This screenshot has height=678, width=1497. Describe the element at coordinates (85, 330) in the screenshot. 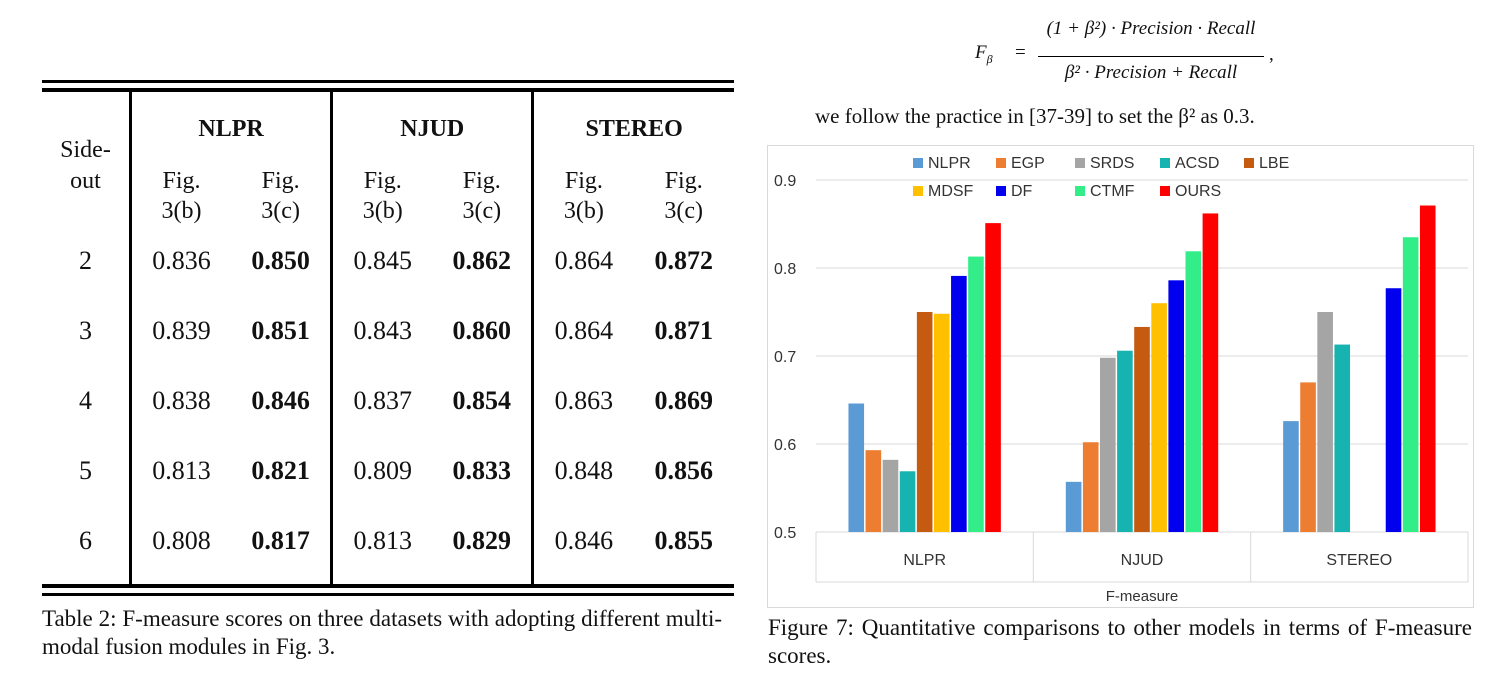

I see `side-cell: 3` at that location.